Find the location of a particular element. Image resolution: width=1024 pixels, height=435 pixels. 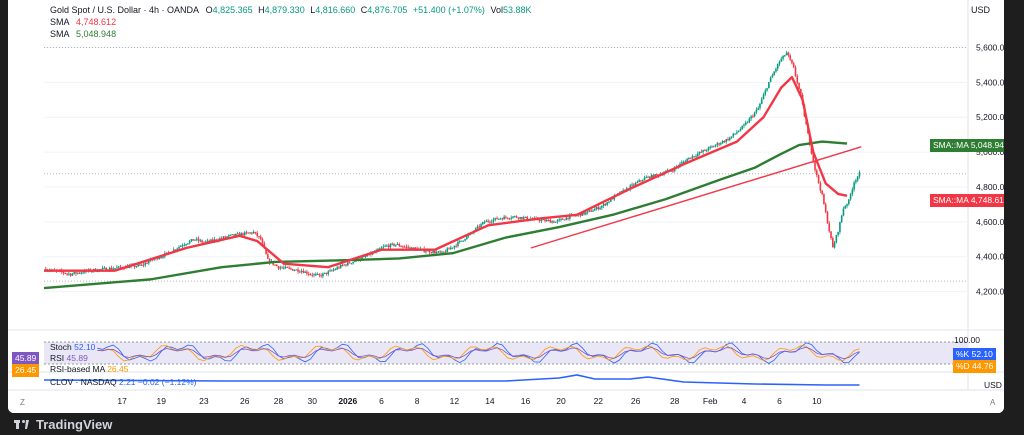

rsi-value: 45.89 is located at coordinates (77, 358).